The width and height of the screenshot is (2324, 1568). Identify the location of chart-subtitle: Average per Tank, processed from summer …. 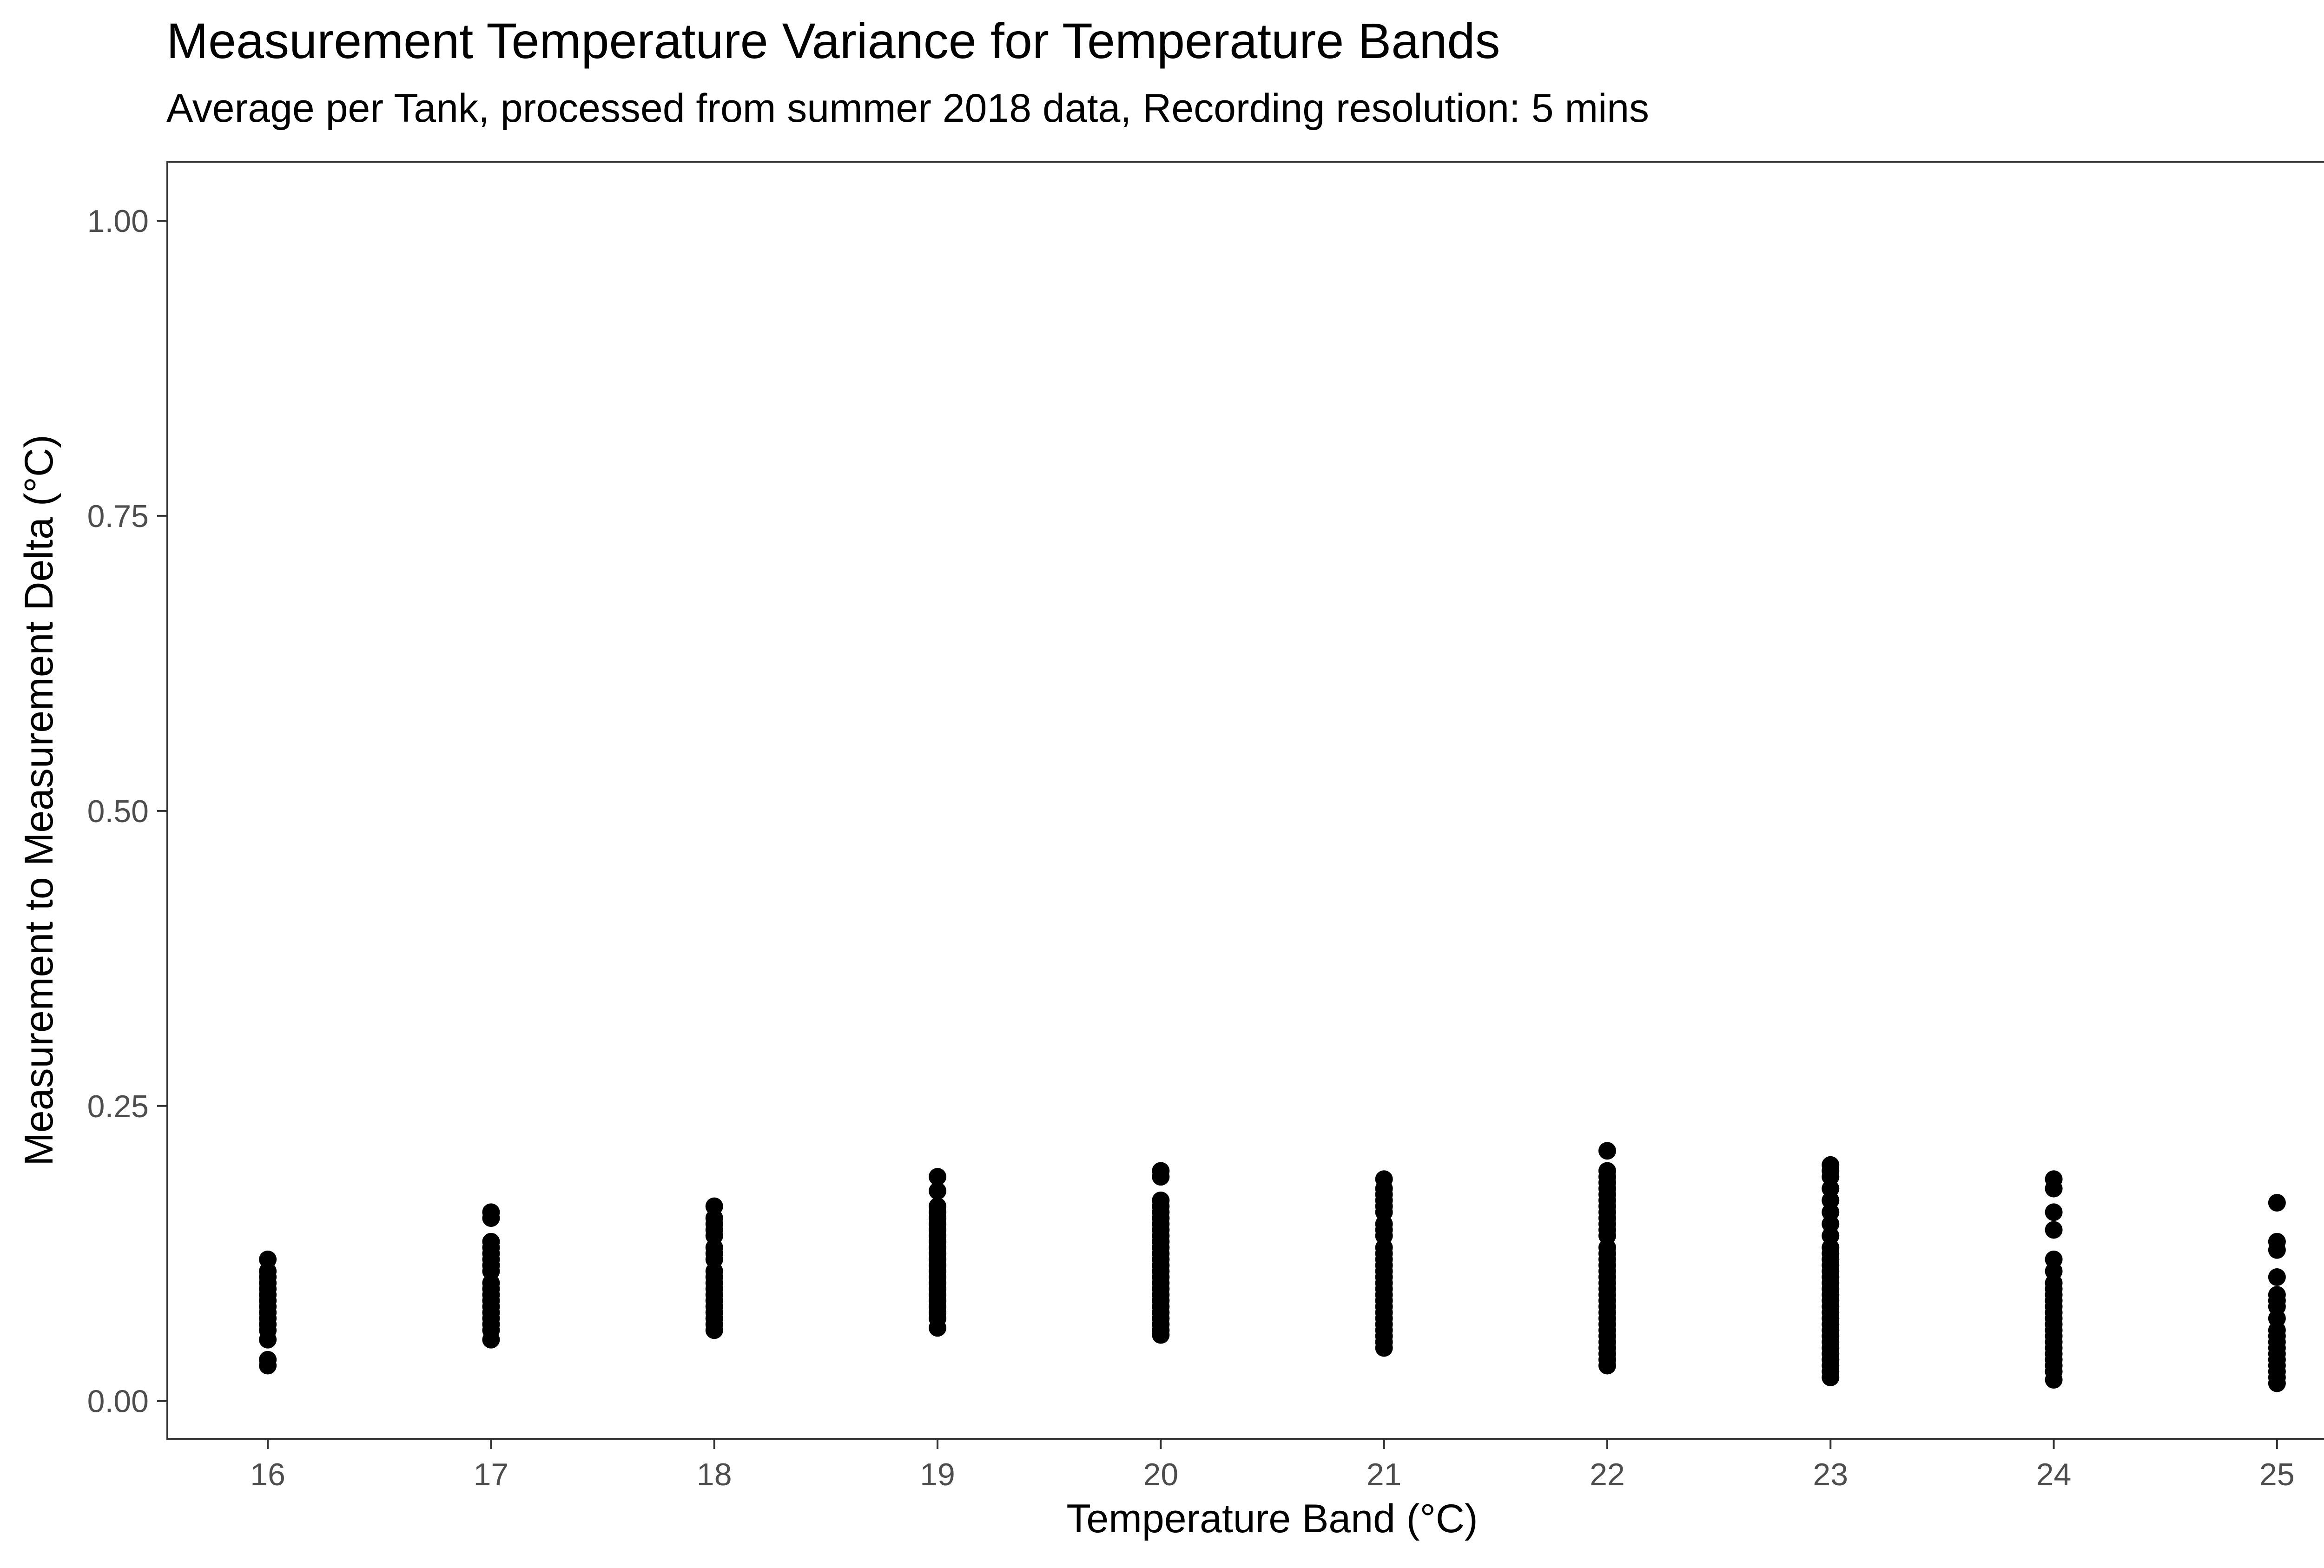
(907, 108).